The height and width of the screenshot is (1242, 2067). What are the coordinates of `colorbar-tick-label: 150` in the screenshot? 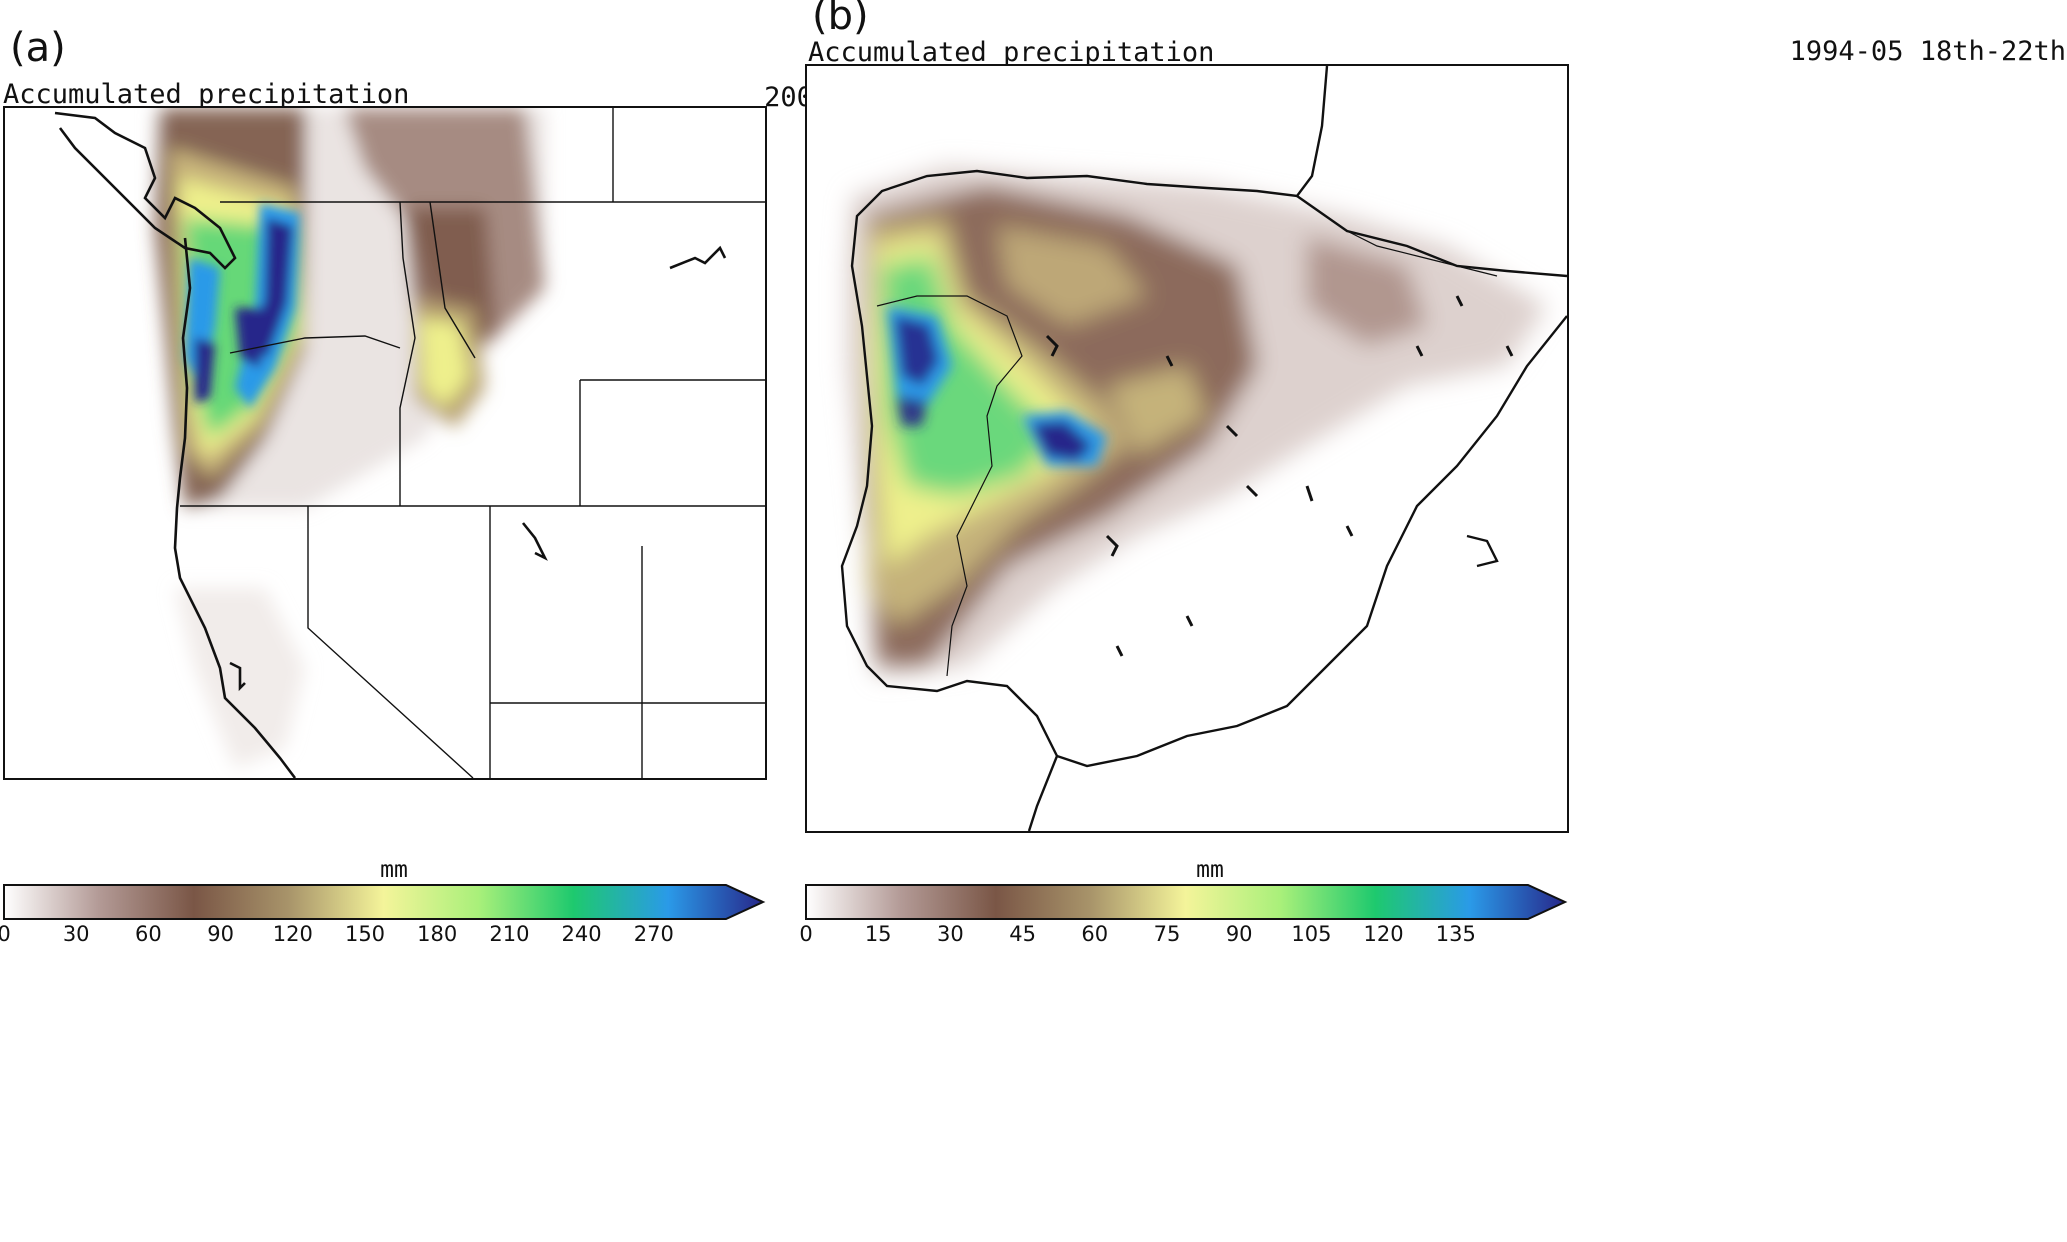 It's located at (365, 934).